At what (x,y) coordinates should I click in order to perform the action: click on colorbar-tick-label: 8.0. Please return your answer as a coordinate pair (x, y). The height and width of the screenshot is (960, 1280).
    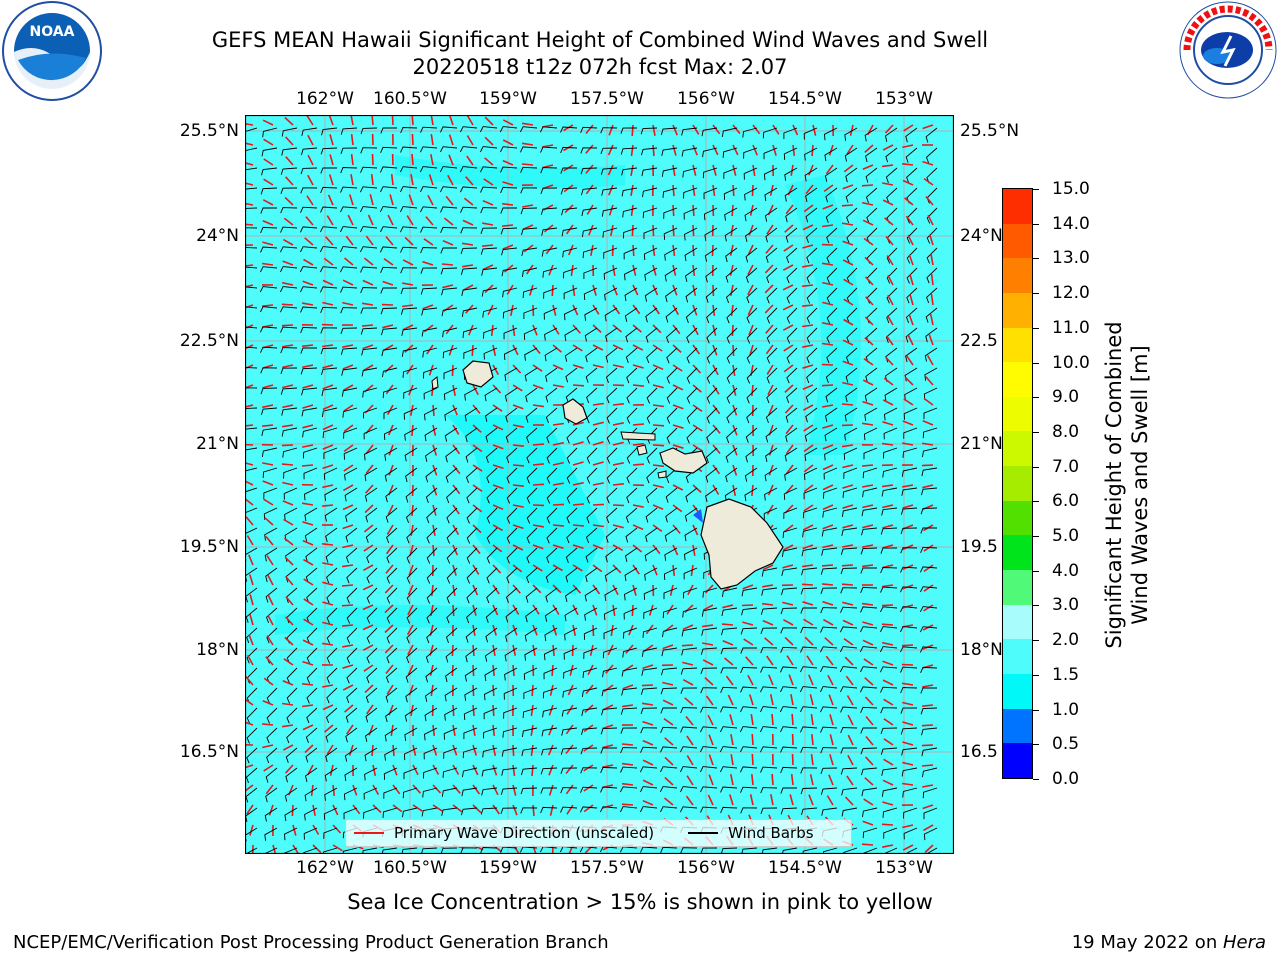
    Looking at the image, I should click on (1066, 431).